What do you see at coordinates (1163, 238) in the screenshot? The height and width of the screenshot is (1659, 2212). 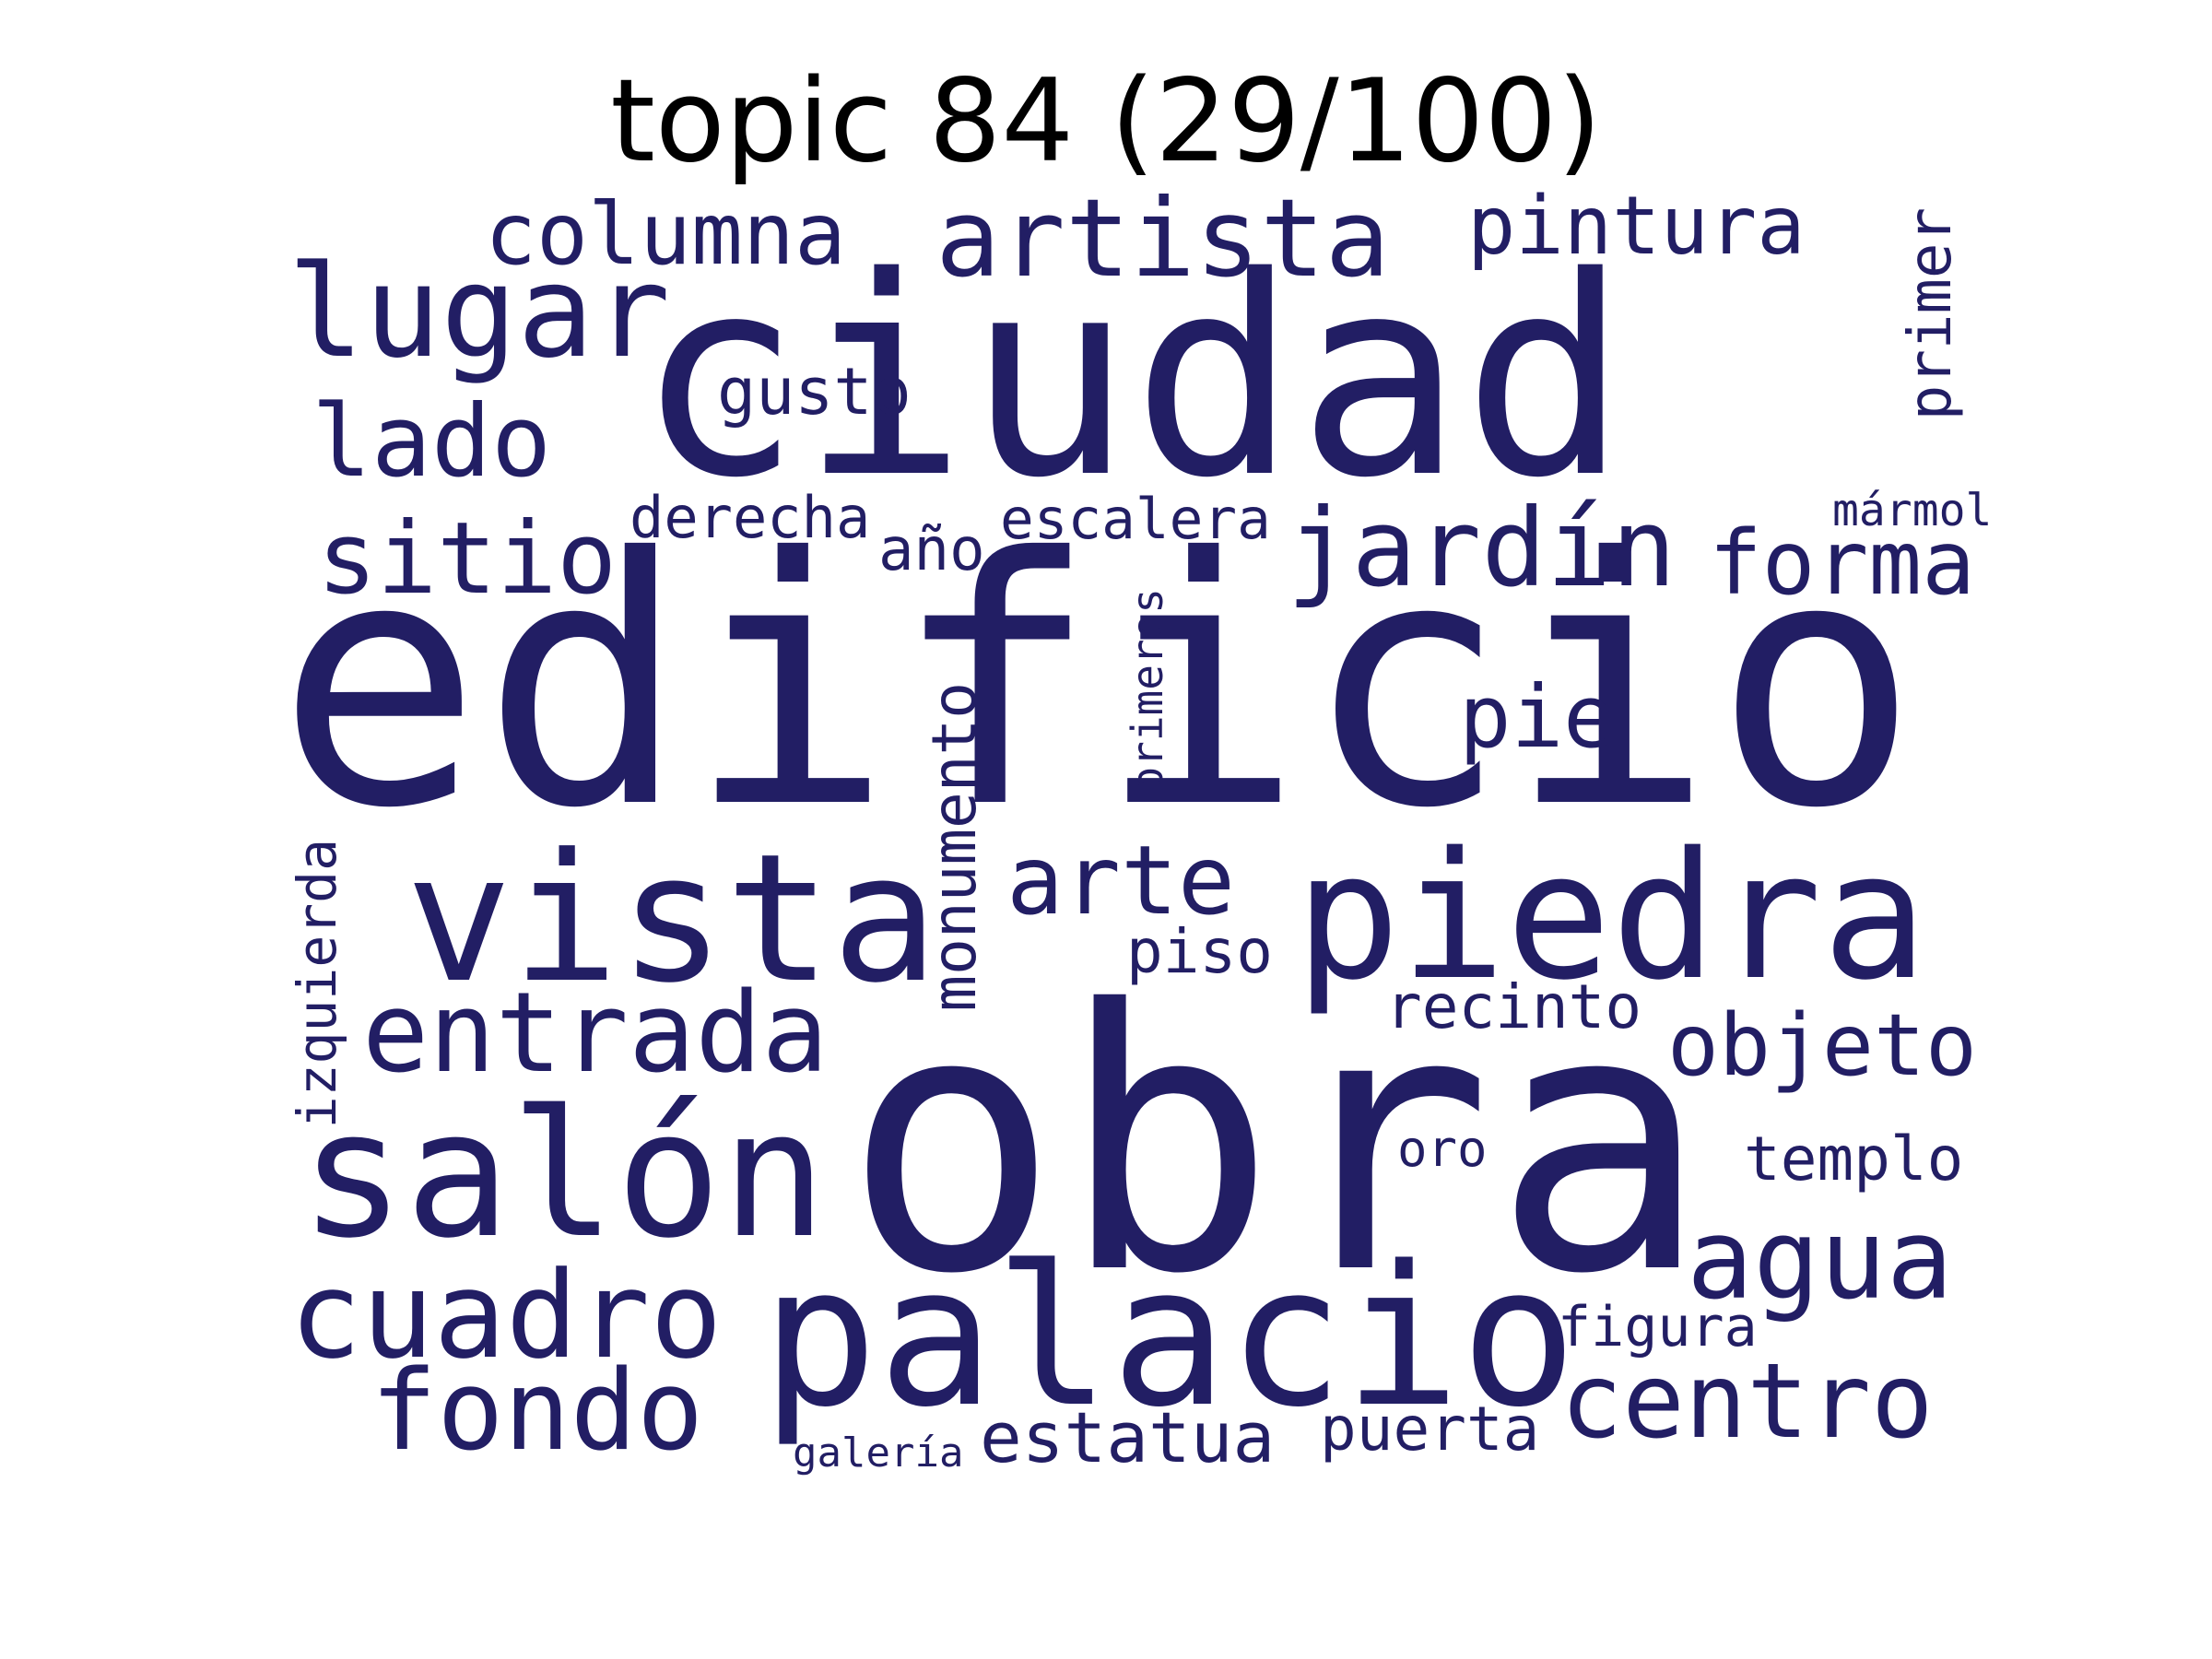 I see `word-artista: artista` at bounding box center [1163, 238].